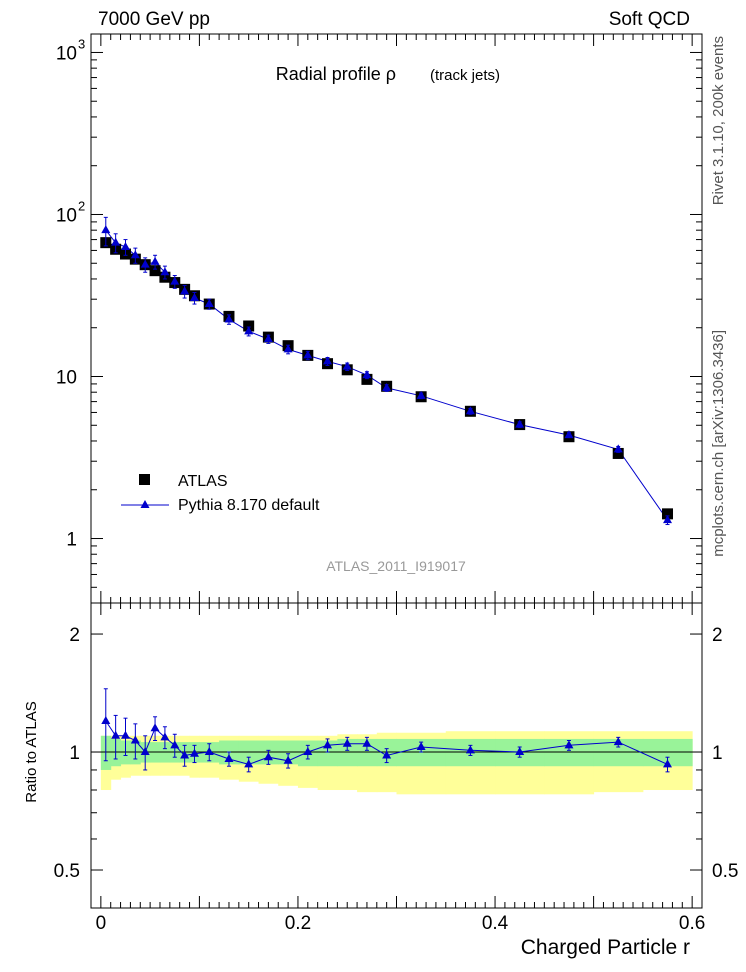 The image size is (746, 972). Describe the element at coordinates (74, 753) in the screenshot. I see `ratio-y-tick-label-left: 1` at that location.